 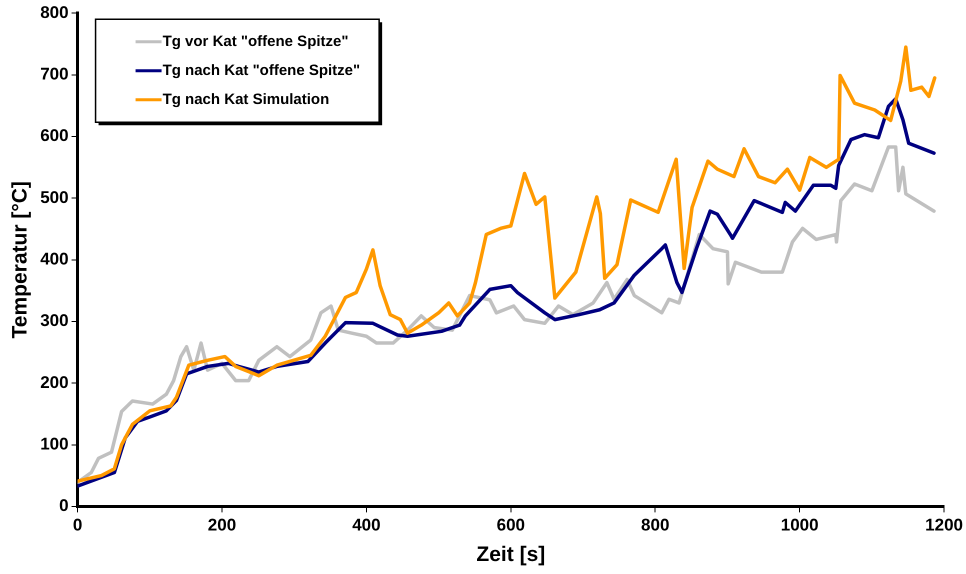 What do you see at coordinates (222, 524) in the screenshot?
I see `x-tick-label: 200` at bounding box center [222, 524].